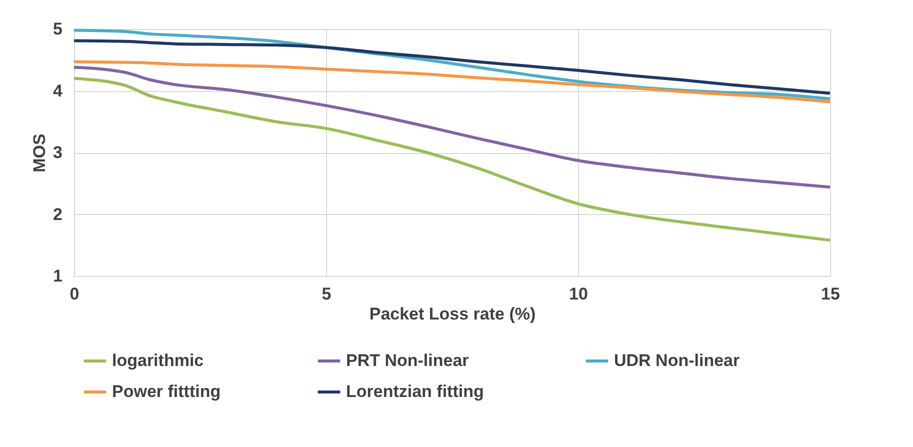 The image size is (913, 447). Describe the element at coordinates (327, 294) in the screenshot. I see `x-tick-label: 5` at that location.